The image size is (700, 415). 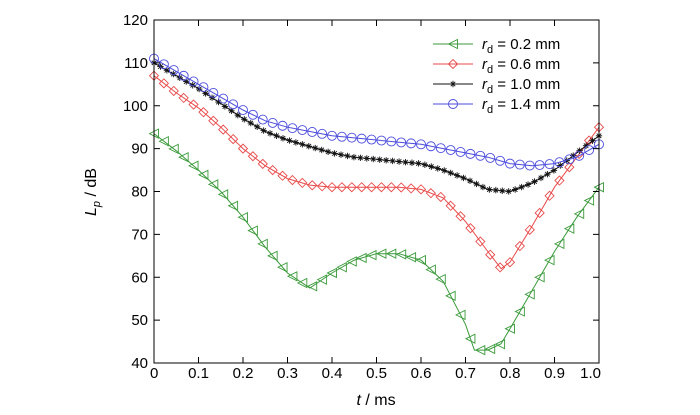 What do you see at coordinates (198, 373) in the screenshot?
I see `x-tick-label: 0.1` at bounding box center [198, 373].